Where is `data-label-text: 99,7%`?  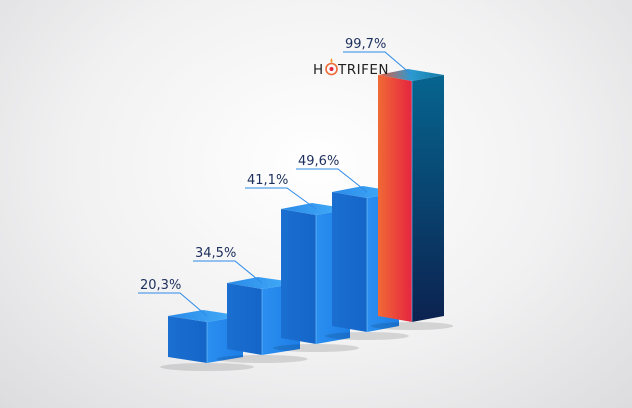 data-label-text: 99,7% is located at coordinates (365, 44).